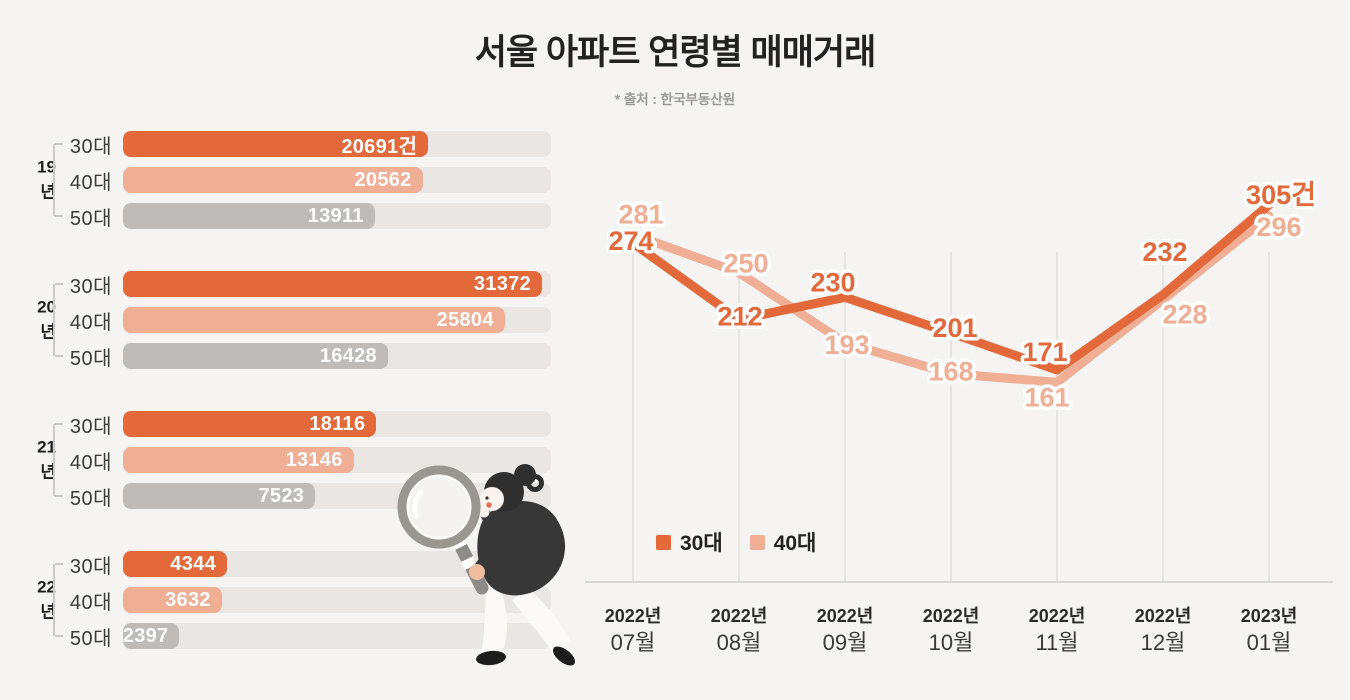 The height and width of the screenshot is (700, 1350). What do you see at coordinates (1269, 642) in the screenshot?
I see `x-label-month-6: 01월` at bounding box center [1269, 642].